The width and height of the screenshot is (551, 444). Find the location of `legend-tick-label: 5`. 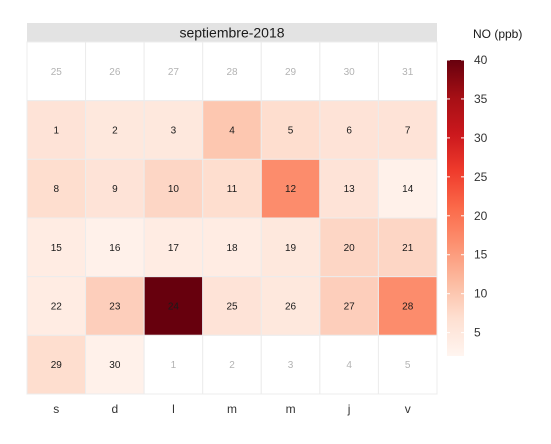

legend-tick-label: 5 is located at coordinates (477, 333).